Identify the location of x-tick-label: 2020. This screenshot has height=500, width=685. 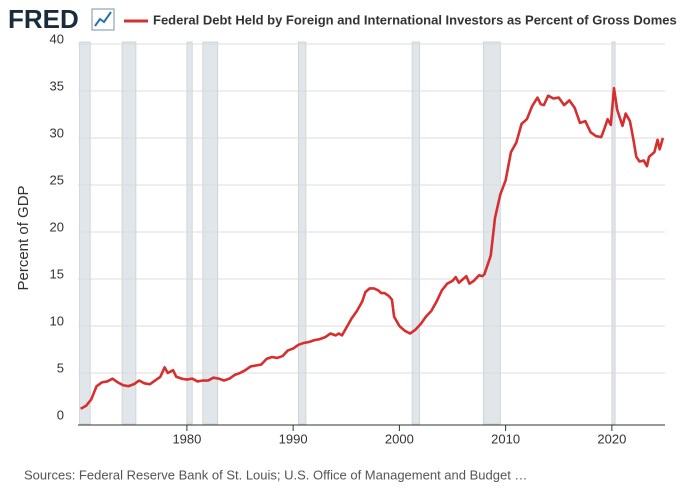
(611, 438).